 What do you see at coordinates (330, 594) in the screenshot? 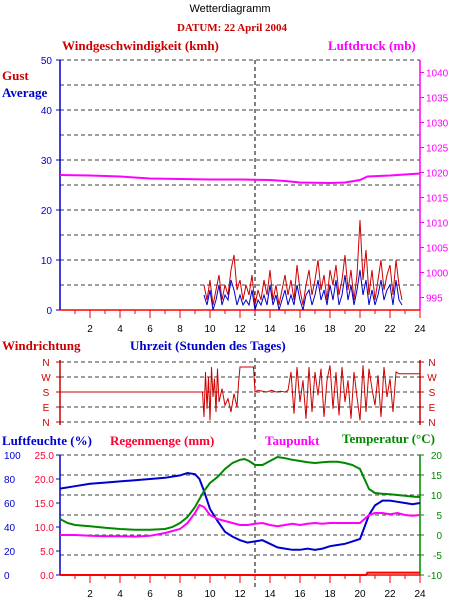
I see `climate-x-tick-label: 18` at bounding box center [330, 594].